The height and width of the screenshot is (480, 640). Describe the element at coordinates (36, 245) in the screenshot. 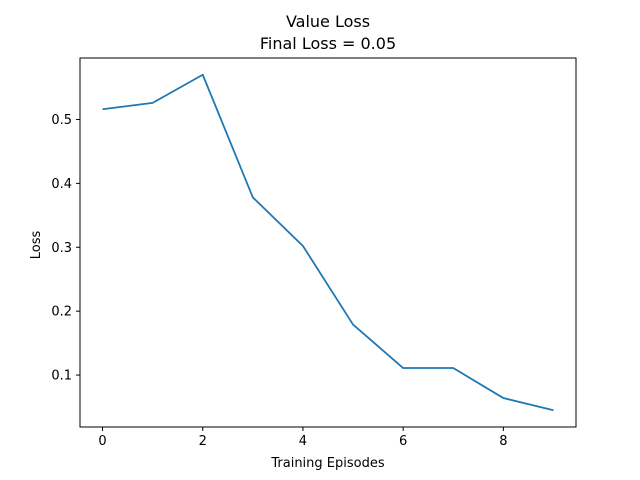

I see `y-axis-label: Loss` at that location.